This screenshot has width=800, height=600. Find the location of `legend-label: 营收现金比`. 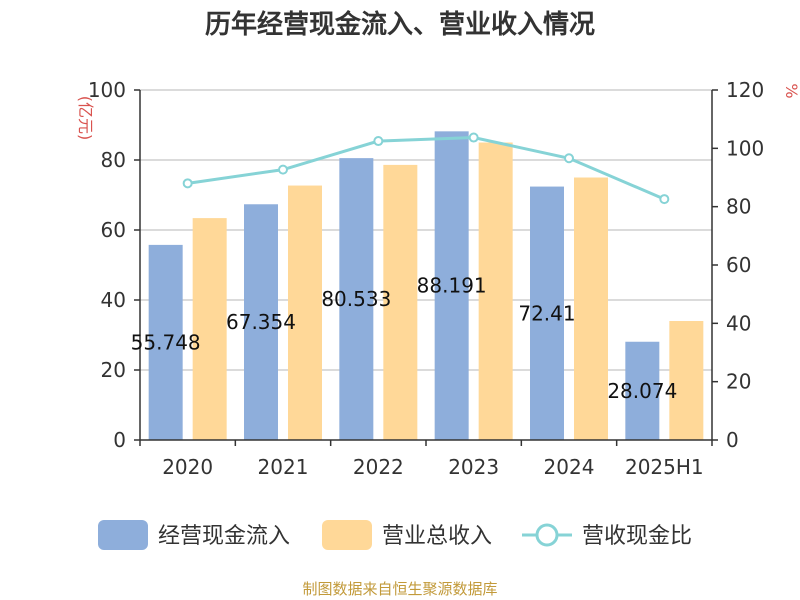

legend-label: 营收现金比 is located at coordinates (637, 536).